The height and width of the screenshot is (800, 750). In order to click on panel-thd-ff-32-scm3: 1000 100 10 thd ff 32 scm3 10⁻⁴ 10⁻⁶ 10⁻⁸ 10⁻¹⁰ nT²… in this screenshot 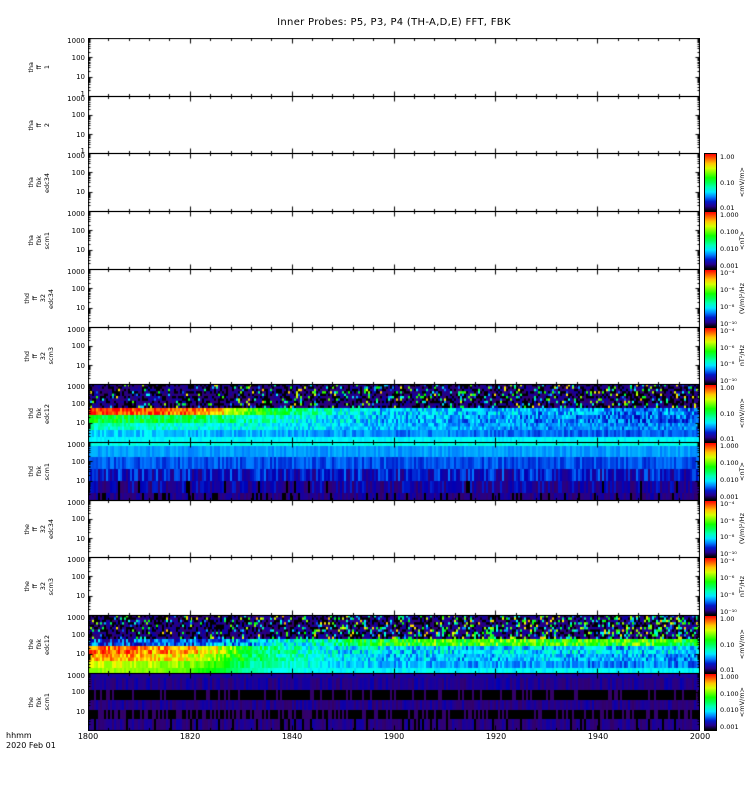, I will do `click(384, 355)`.